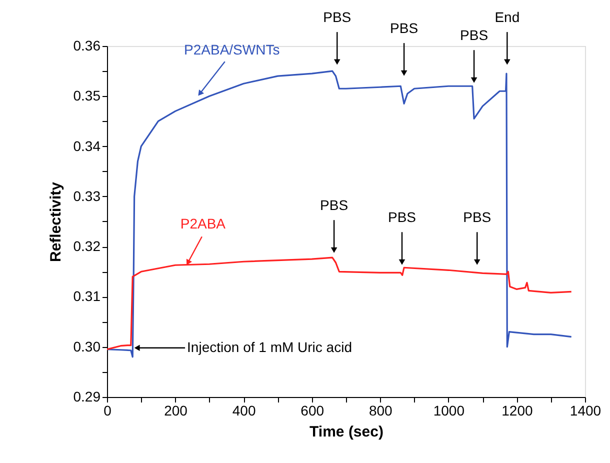 Image resolution: width=610 pixels, height=463 pixels. What do you see at coordinates (87, 396) in the screenshot?
I see `y-tick-label: 0.29` at bounding box center [87, 396].